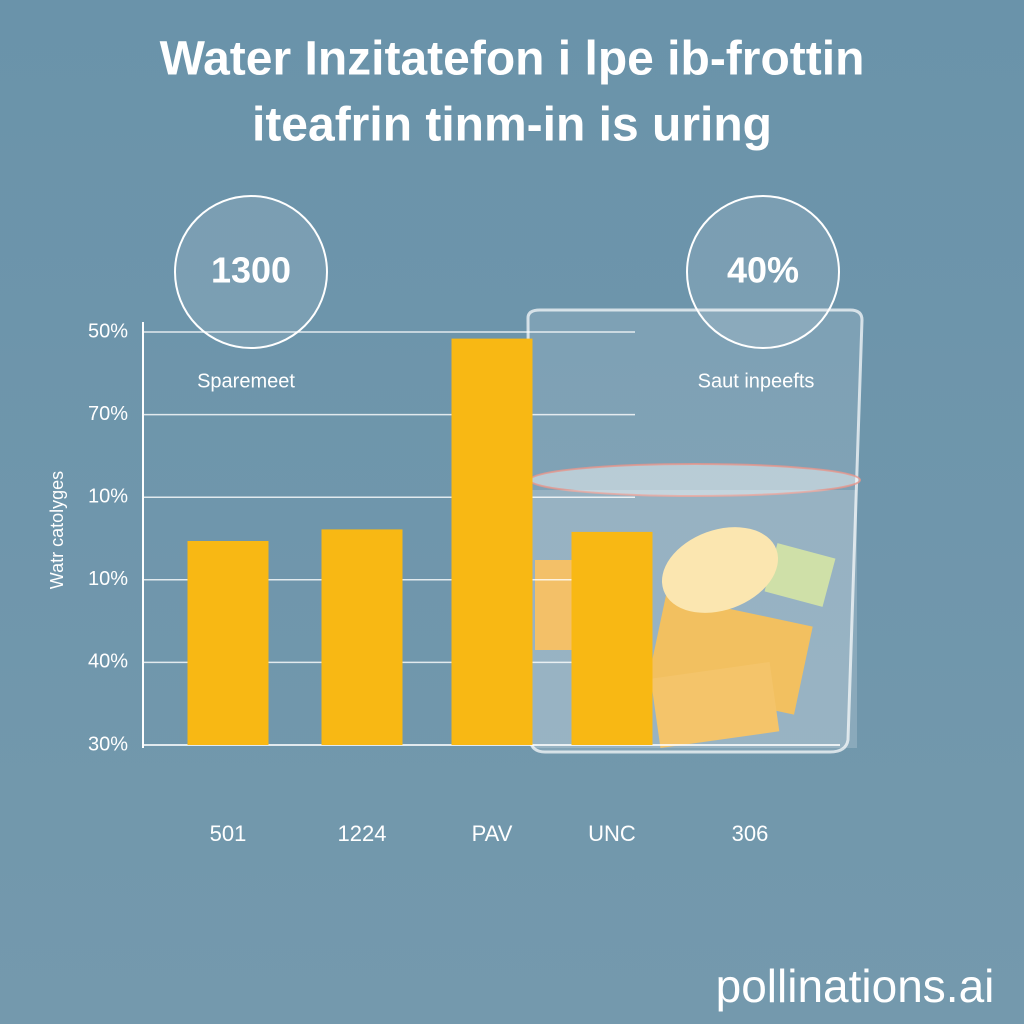 This screenshot has width=1024, height=1024. I want to click on x-tick-label: UNC, so click(612, 833).